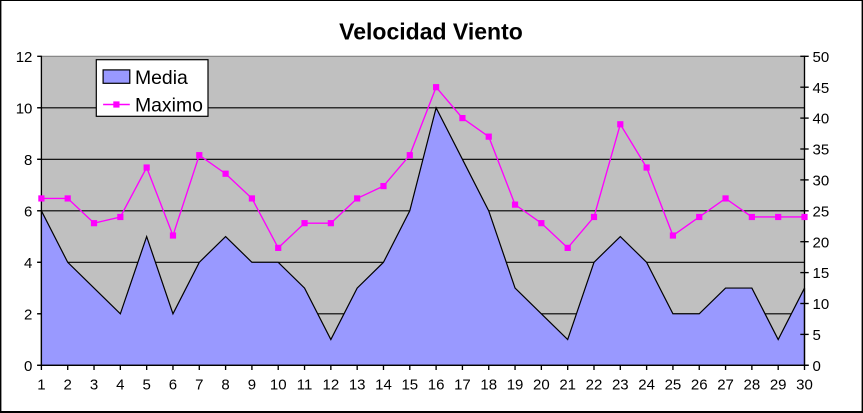  What do you see at coordinates (436, 384) in the screenshot?
I see `svg-text: 16` at bounding box center [436, 384].